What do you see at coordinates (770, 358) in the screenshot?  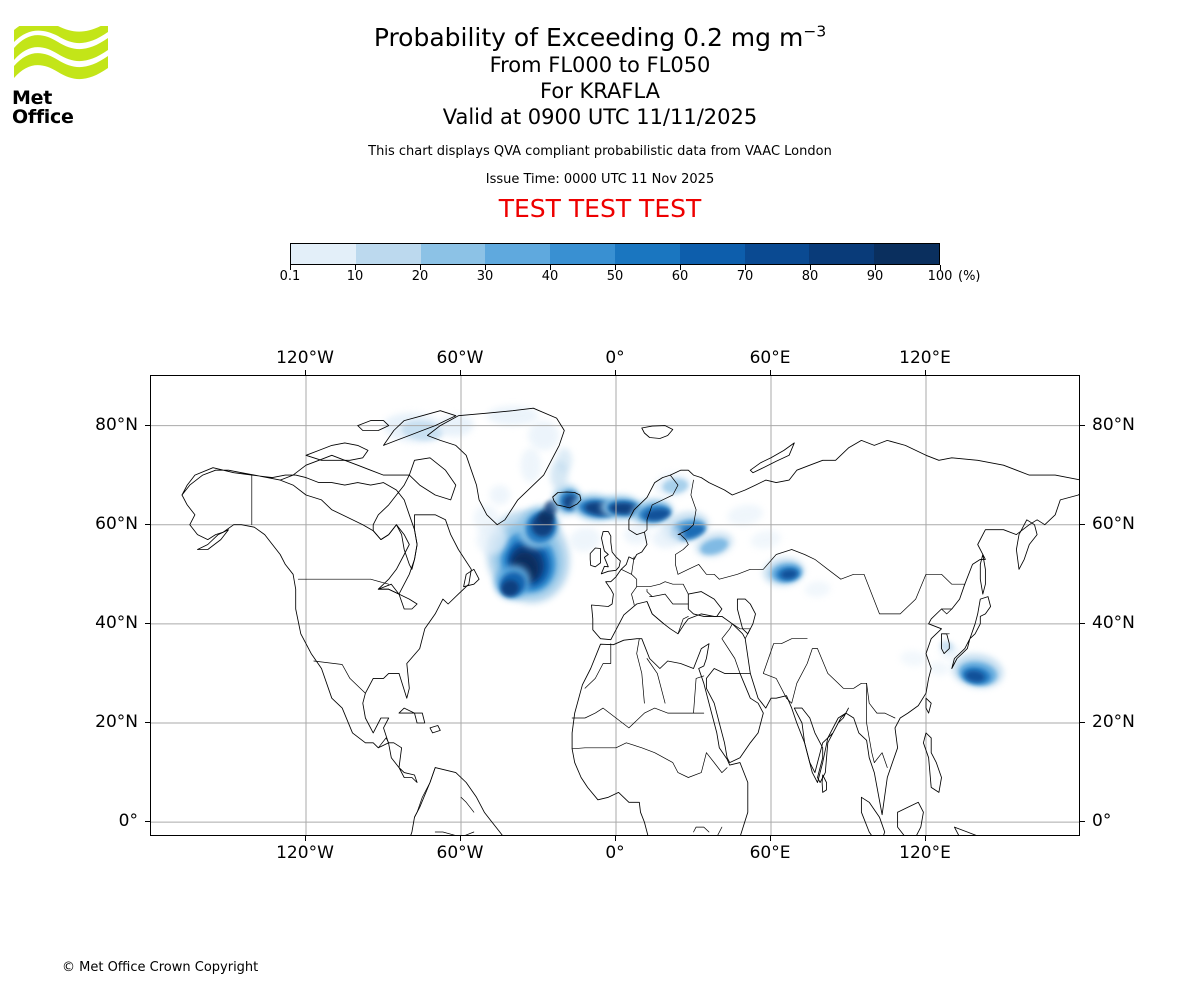 I see `lon-label-top-3: 60°E` at bounding box center [770, 358].